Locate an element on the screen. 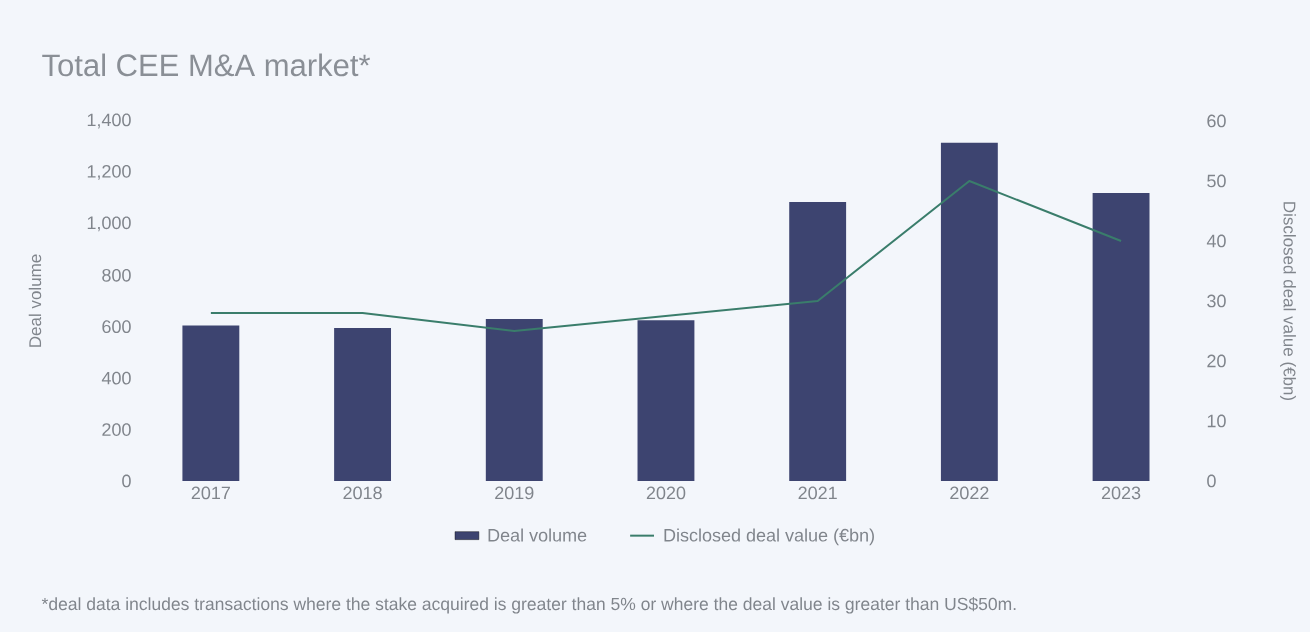  y-tick-label: 200 is located at coordinates (116, 429).